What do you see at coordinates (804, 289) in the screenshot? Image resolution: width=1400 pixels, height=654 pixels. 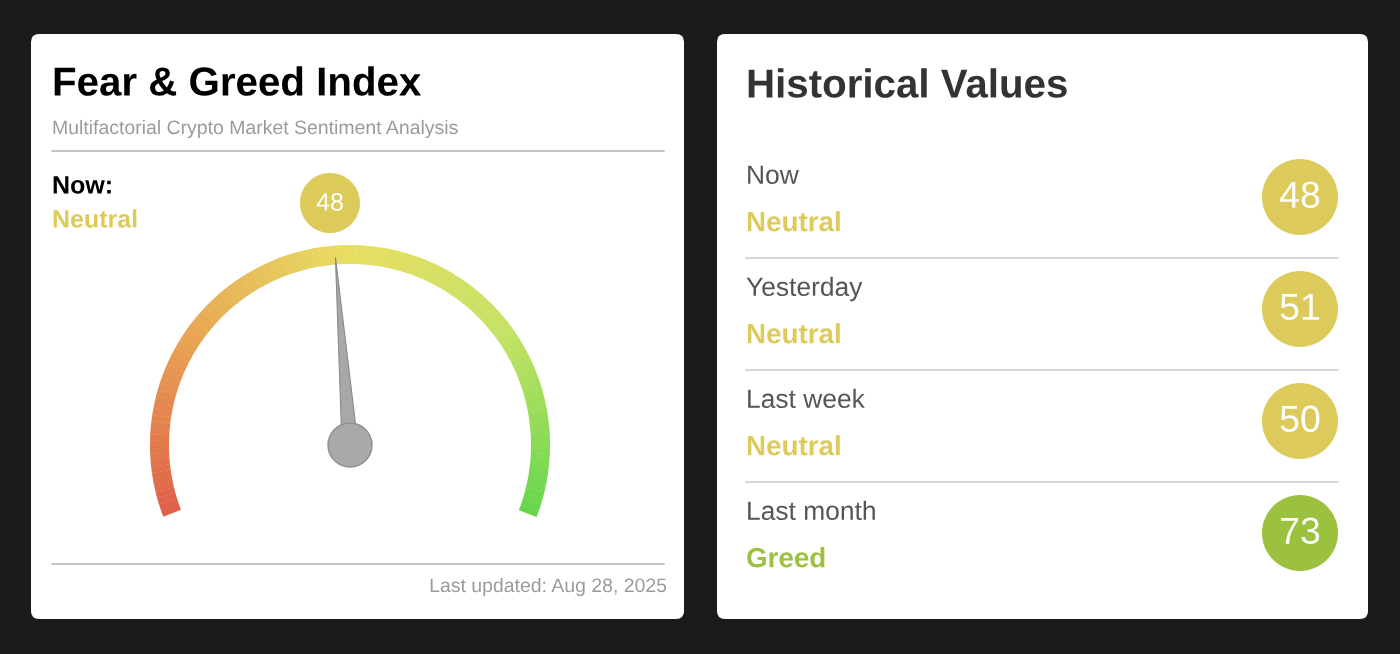 I see `category-label: Yesterday` at bounding box center [804, 289].